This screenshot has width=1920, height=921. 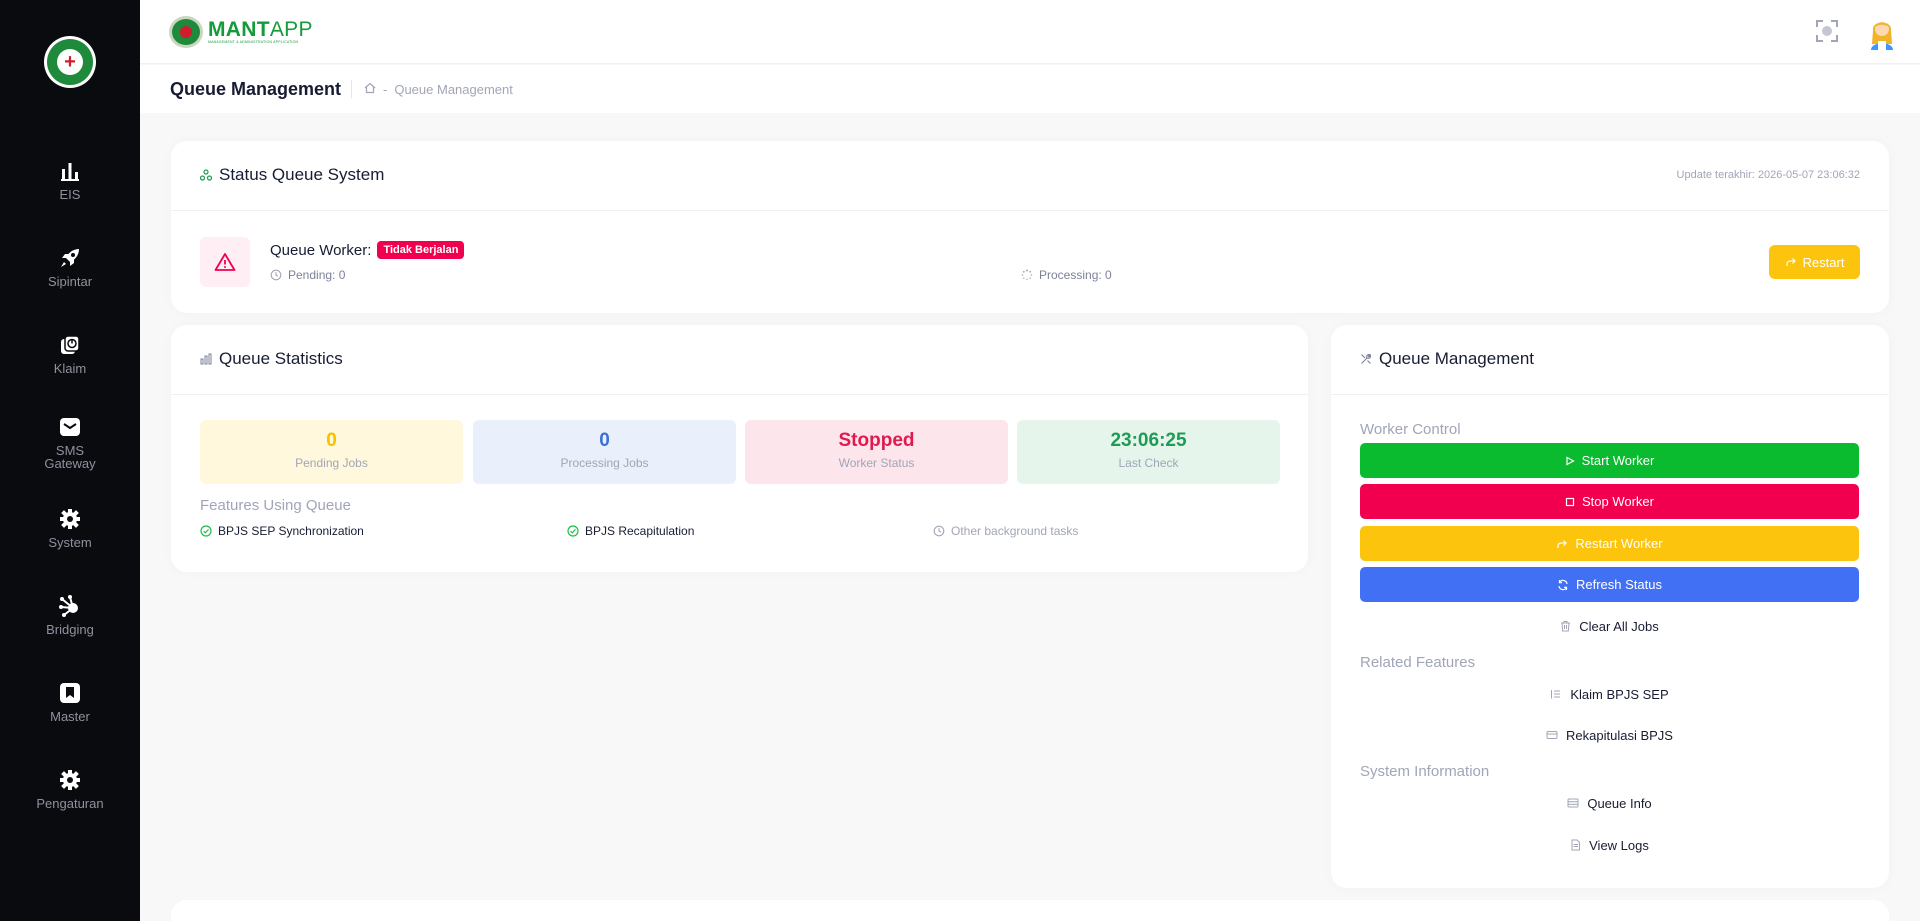 I want to click on button-label: Restart Worker, so click(x=1619, y=543).